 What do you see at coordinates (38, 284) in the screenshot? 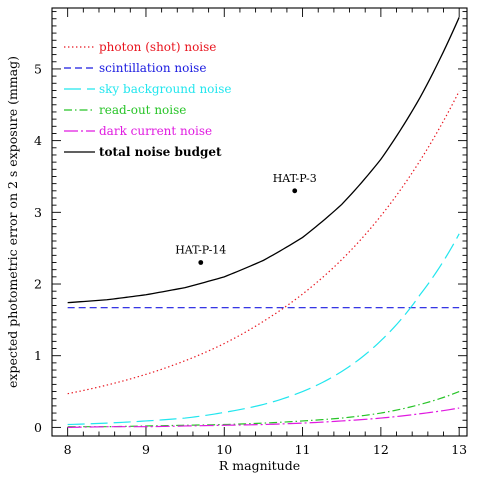
I see `y-tick-label: 2` at bounding box center [38, 284].